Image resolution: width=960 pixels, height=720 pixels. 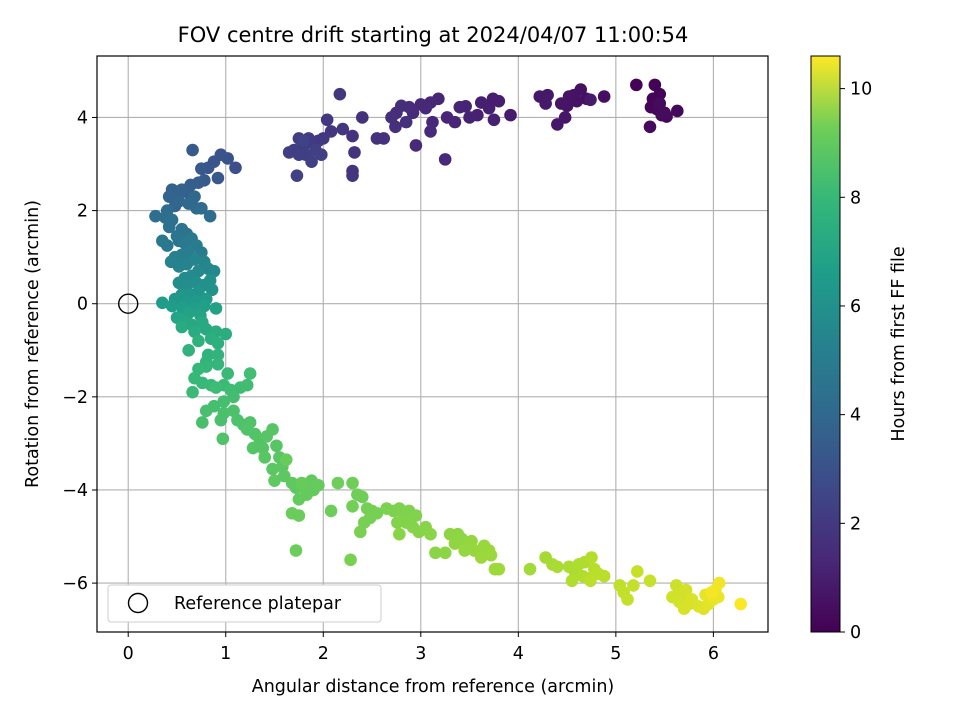 I want to click on legend-box, so click(x=244, y=603).